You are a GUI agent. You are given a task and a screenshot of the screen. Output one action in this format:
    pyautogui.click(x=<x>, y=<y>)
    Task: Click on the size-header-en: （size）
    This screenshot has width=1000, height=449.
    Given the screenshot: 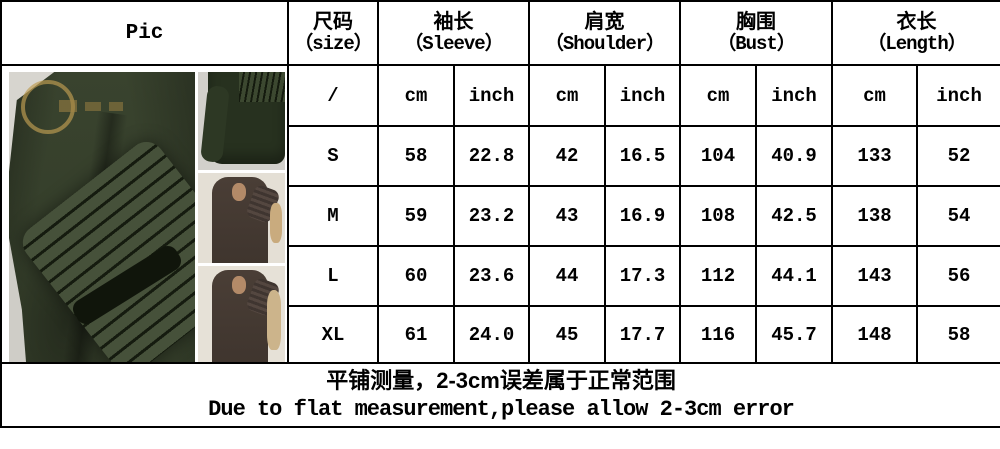 What is the action you would take?
    pyautogui.click(x=333, y=43)
    